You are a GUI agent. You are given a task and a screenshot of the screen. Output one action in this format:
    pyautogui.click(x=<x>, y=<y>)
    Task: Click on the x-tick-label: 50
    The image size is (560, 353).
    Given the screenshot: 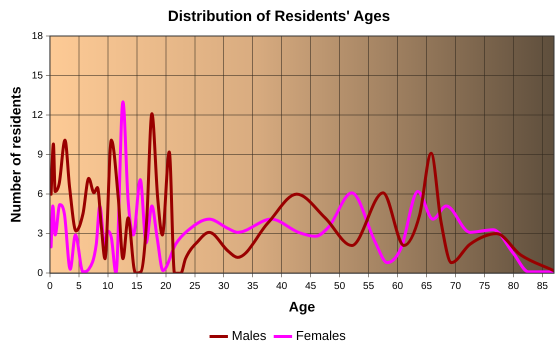 What is the action you would take?
    pyautogui.click(x=340, y=286)
    